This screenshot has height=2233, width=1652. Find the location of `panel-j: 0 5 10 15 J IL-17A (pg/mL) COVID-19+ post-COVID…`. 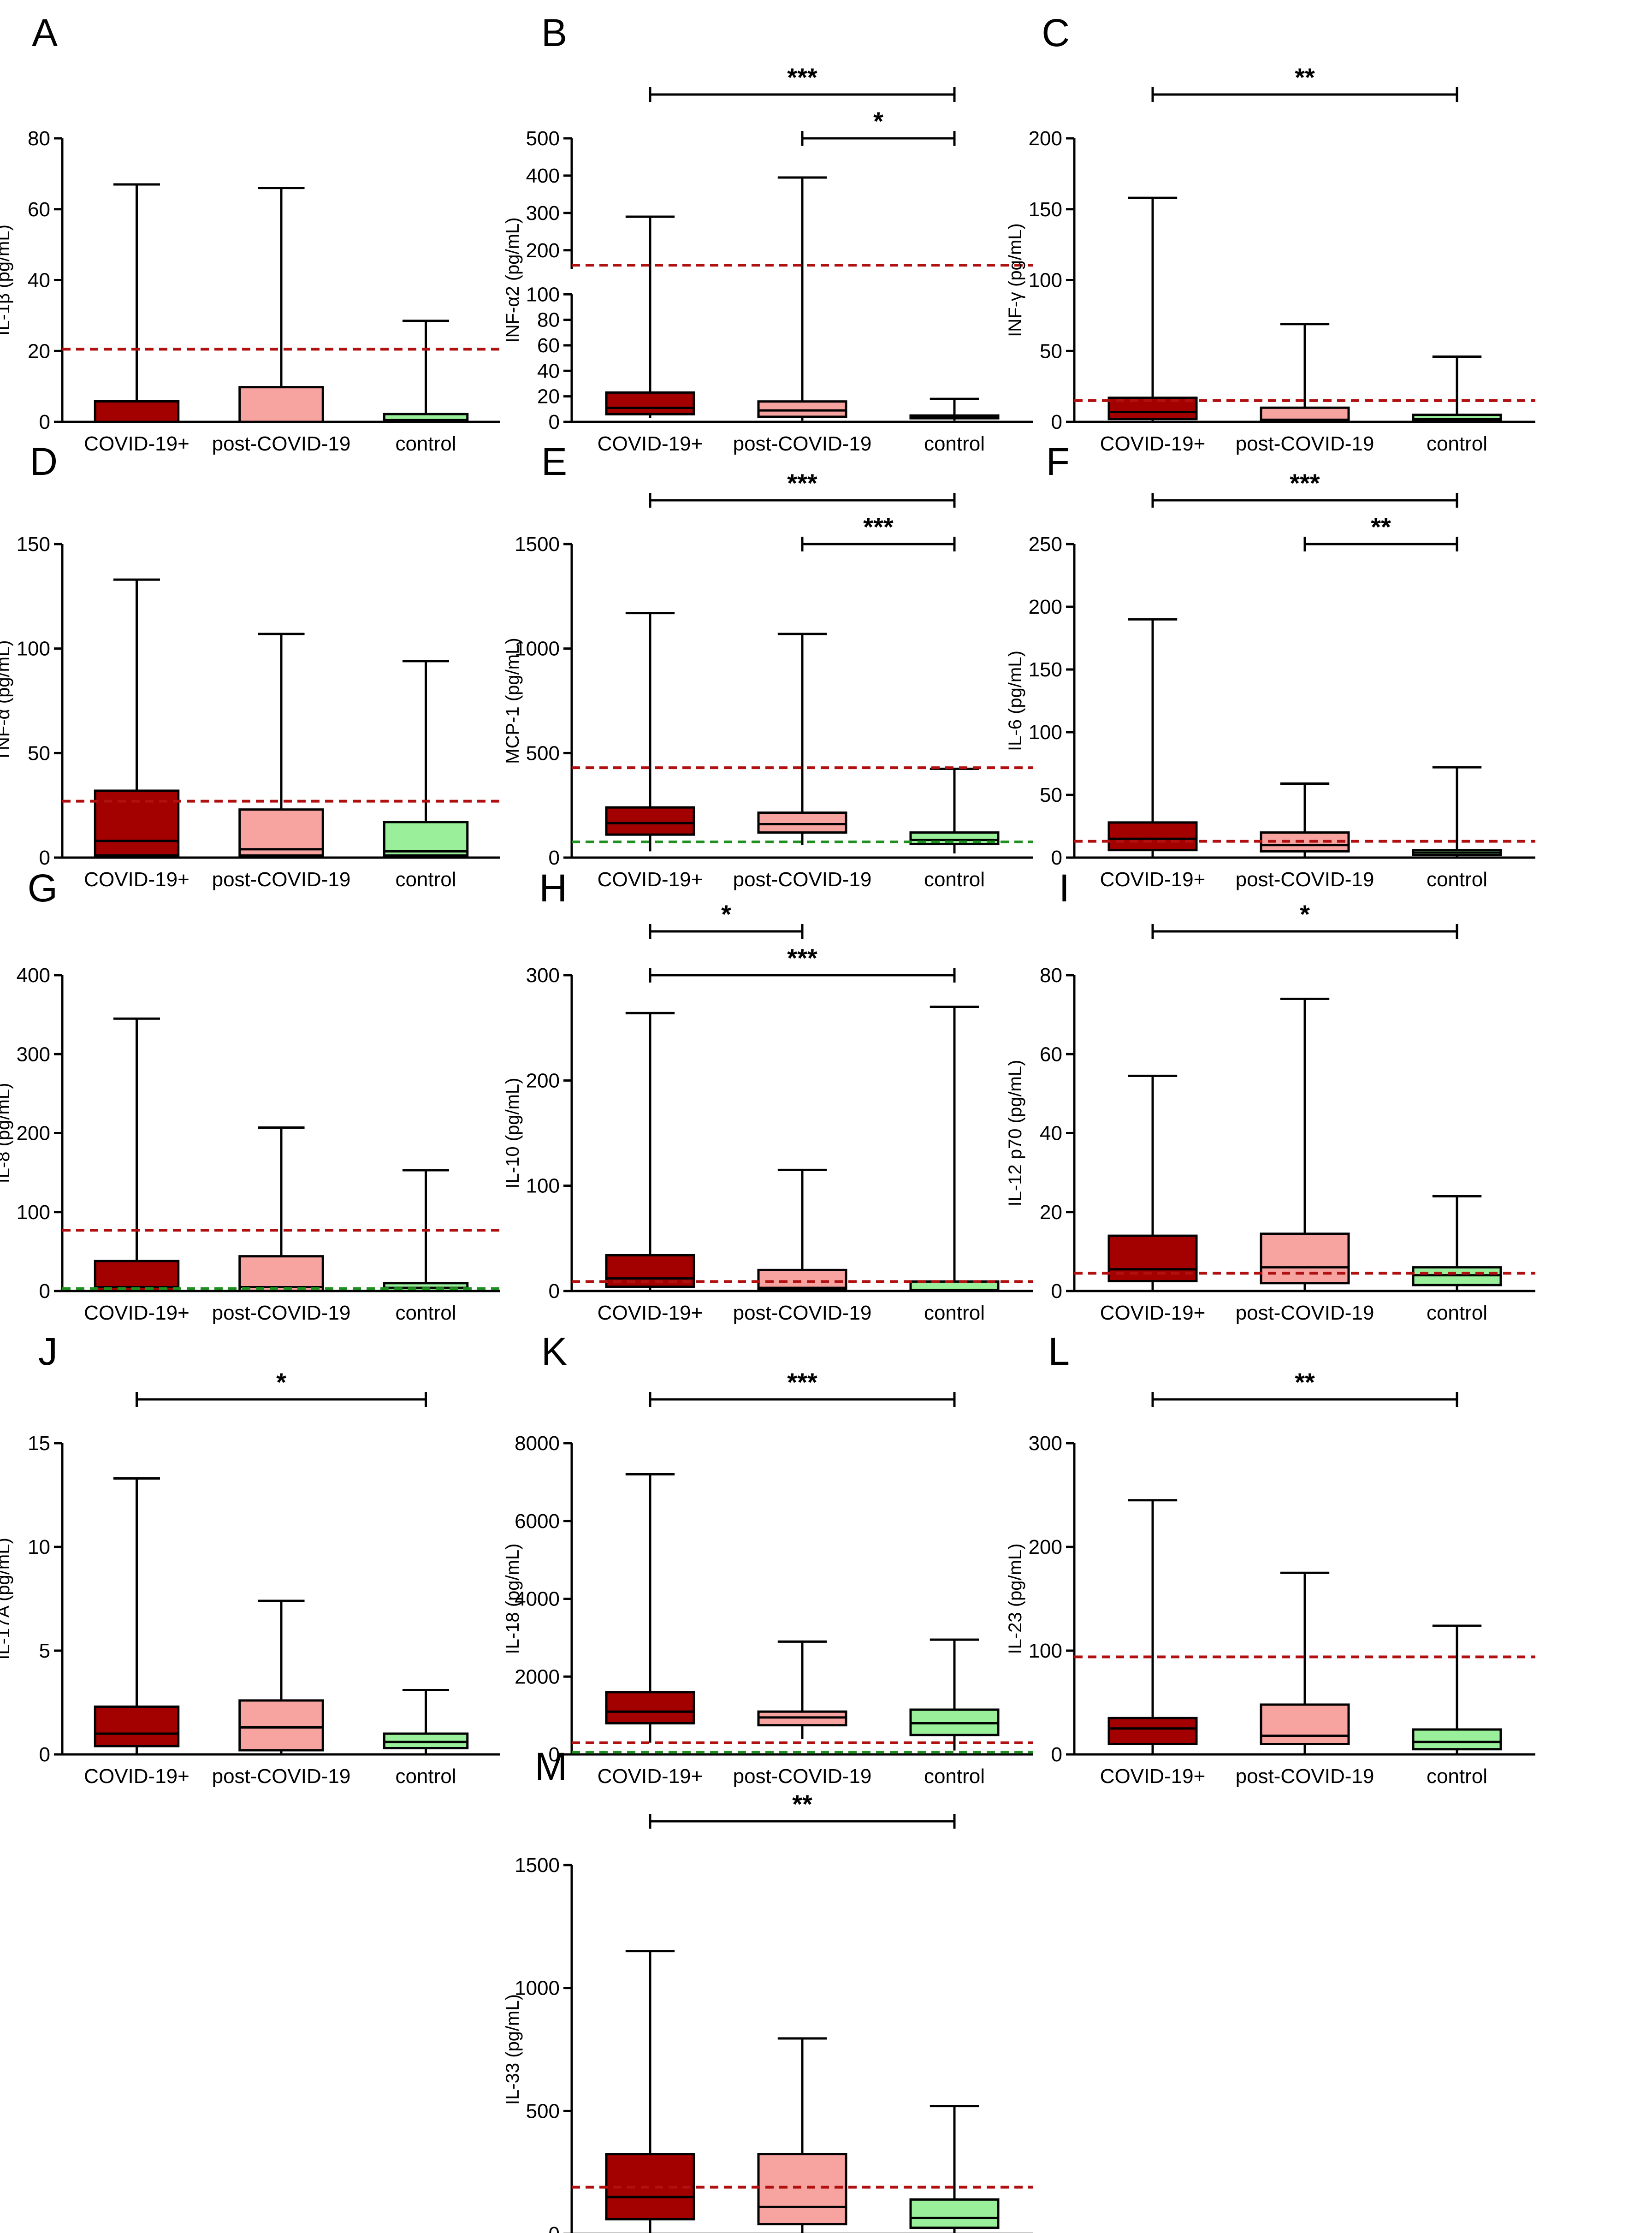

panel-j: 0 5 10 15 J IL-17A (pg/mL) COVID-19+ post-COVID… is located at coordinates (250, 1559).